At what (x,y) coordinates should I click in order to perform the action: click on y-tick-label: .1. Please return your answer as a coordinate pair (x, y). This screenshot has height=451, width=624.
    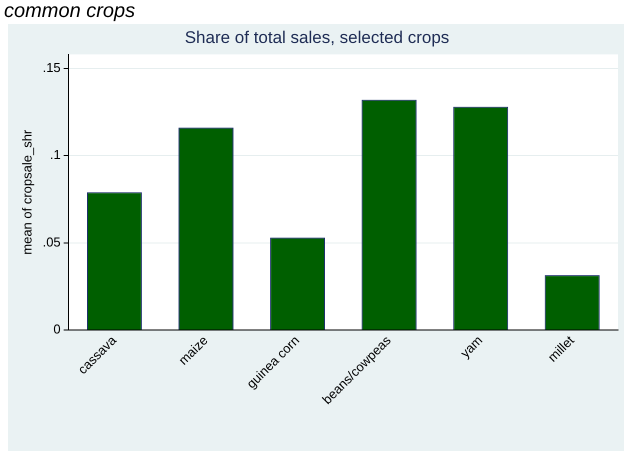
    Looking at the image, I should click on (55, 154).